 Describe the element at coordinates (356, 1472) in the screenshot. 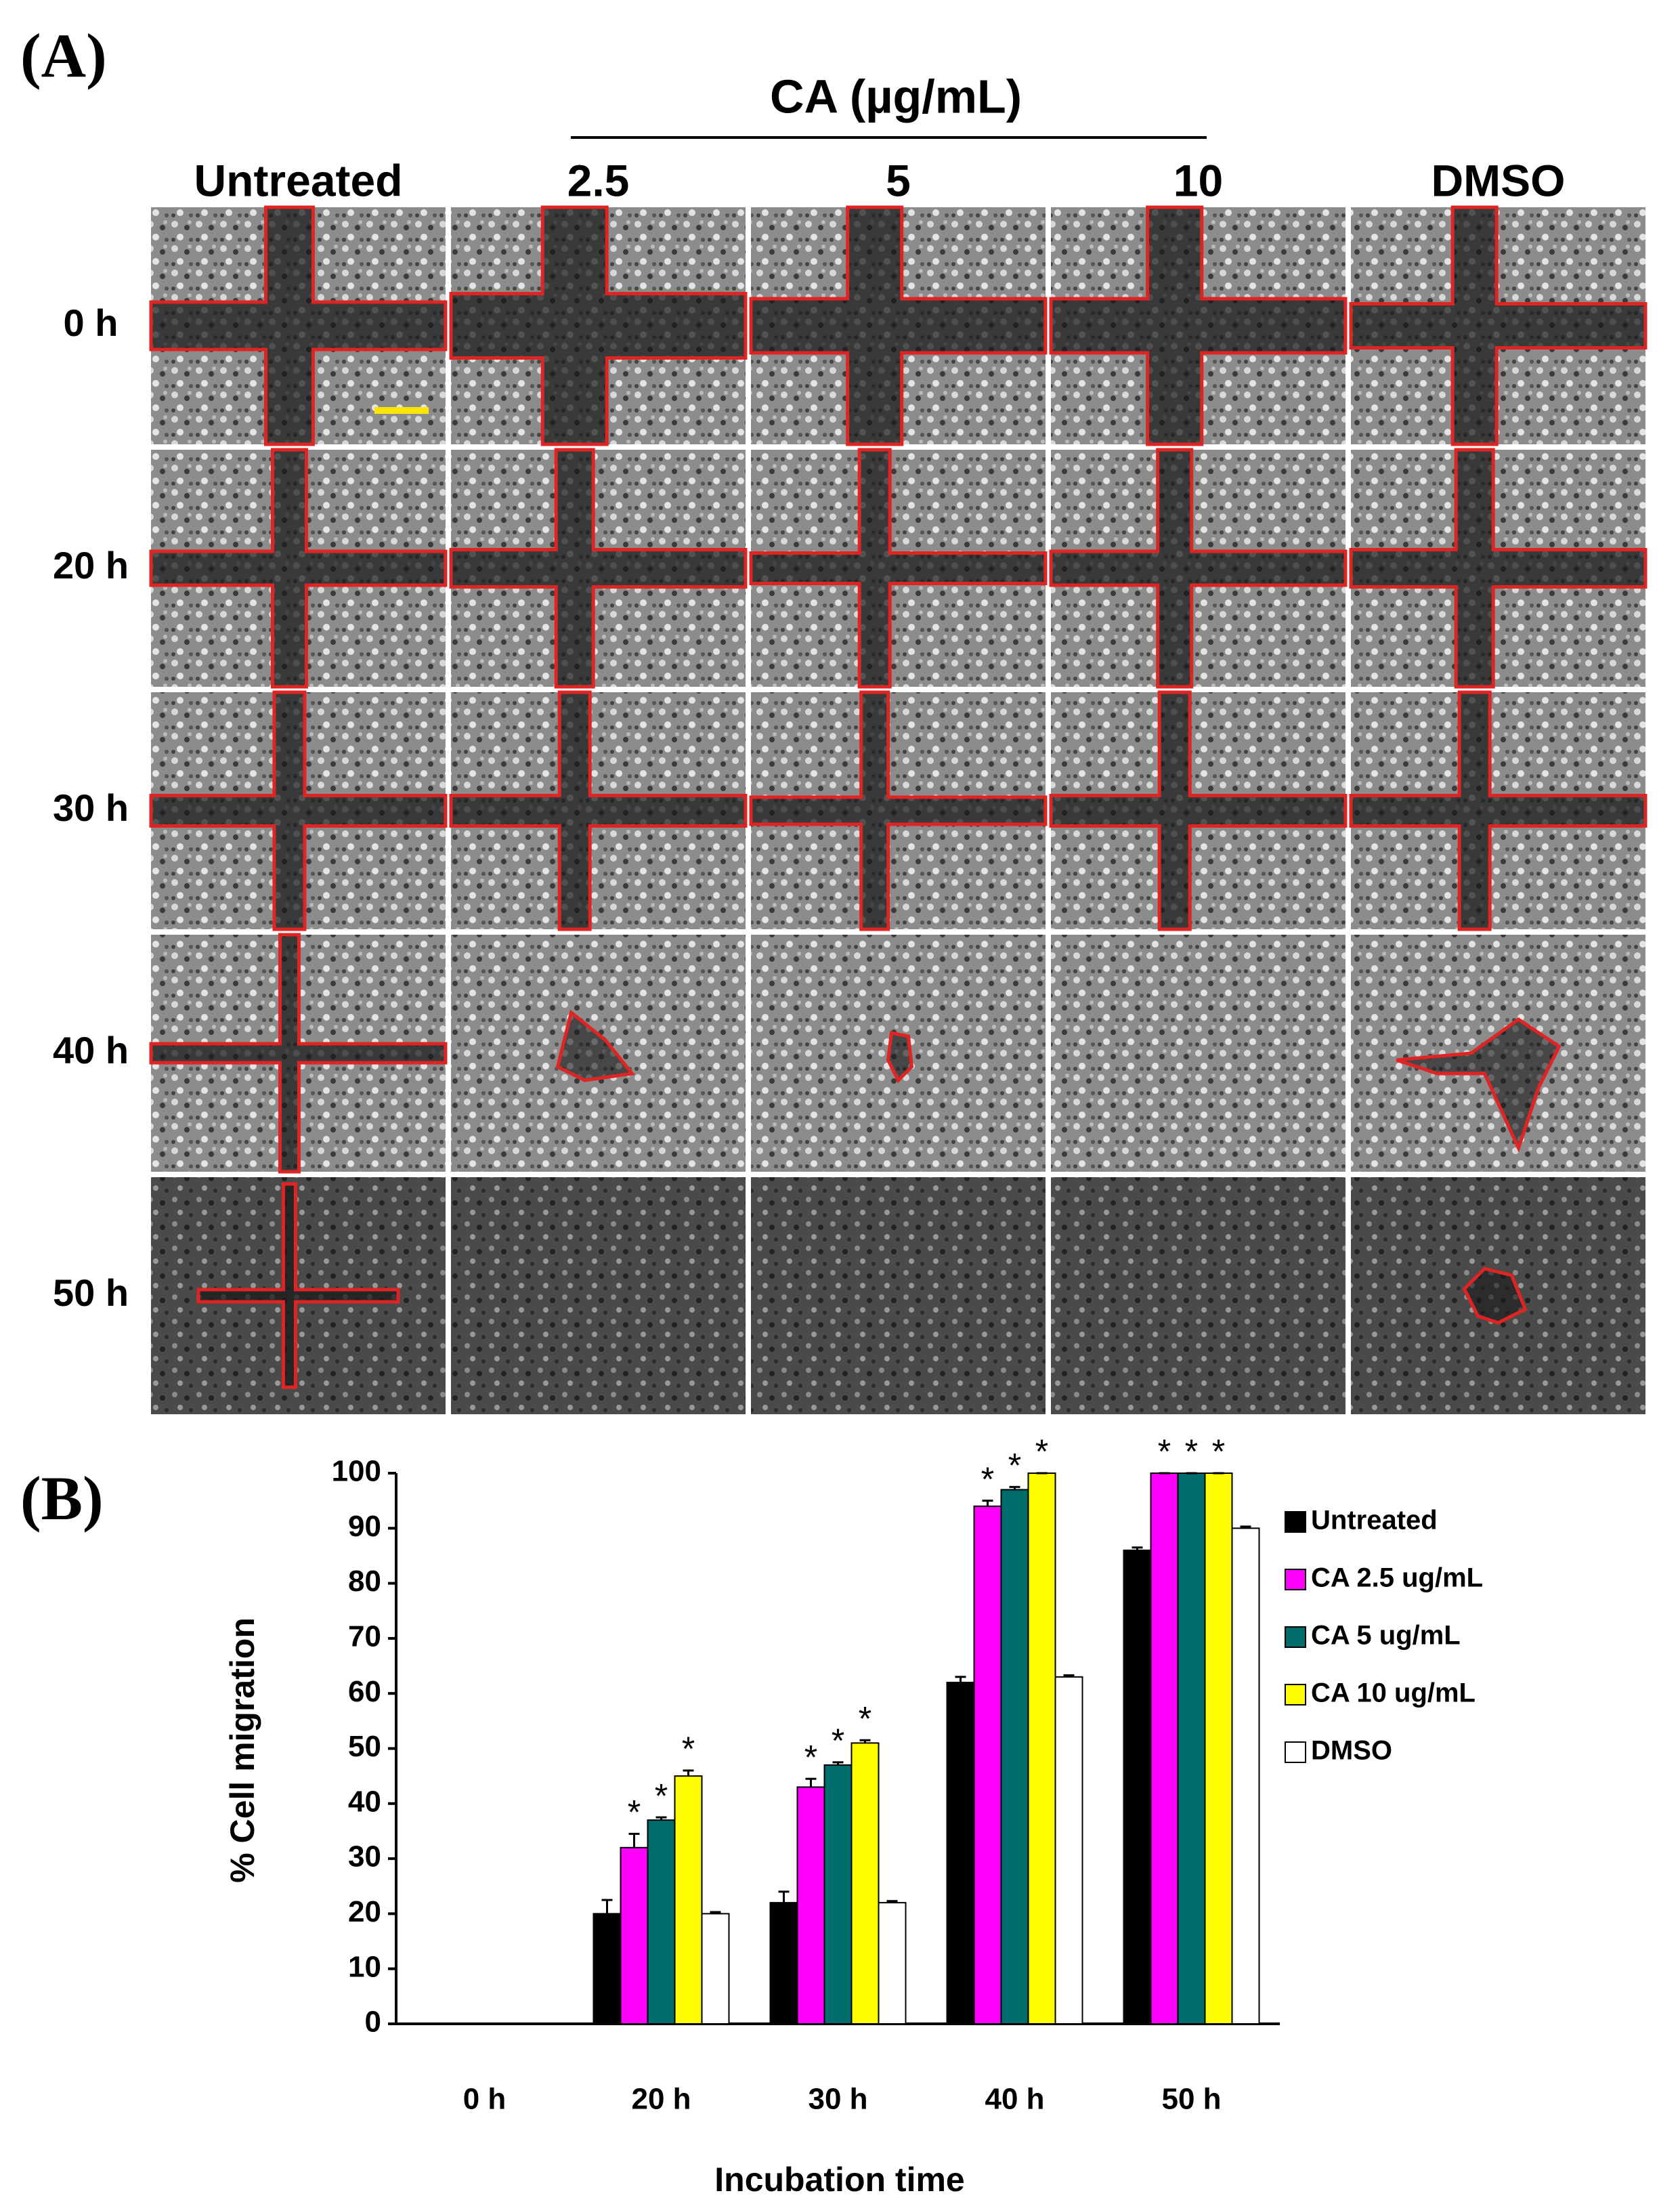

I see `y-tick-label: 100` at that location.